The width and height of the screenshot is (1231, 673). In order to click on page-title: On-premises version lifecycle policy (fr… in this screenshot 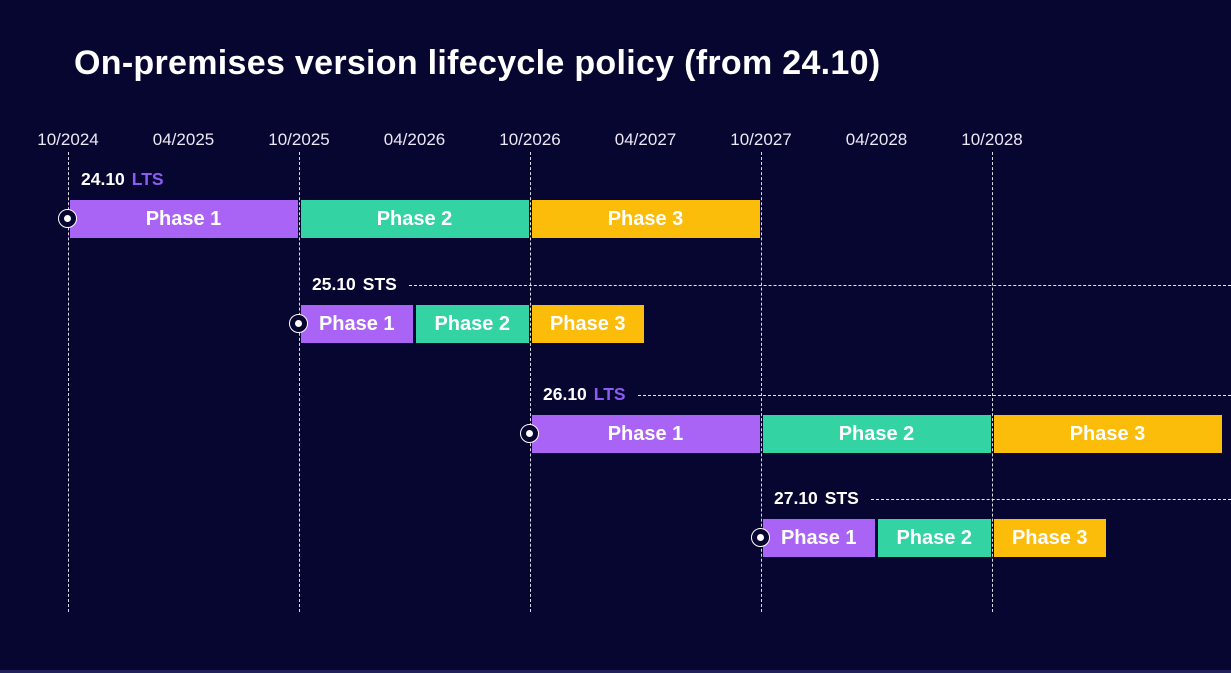, I will do `click(477, 63)`.